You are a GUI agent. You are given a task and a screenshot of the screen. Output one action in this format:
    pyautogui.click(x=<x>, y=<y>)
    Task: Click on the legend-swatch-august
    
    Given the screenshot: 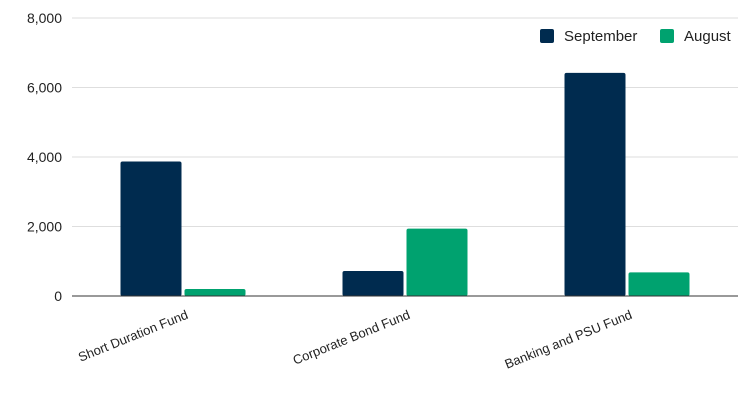 What is the action you would take?
    pyautogui.click(x=667, y=36)
    